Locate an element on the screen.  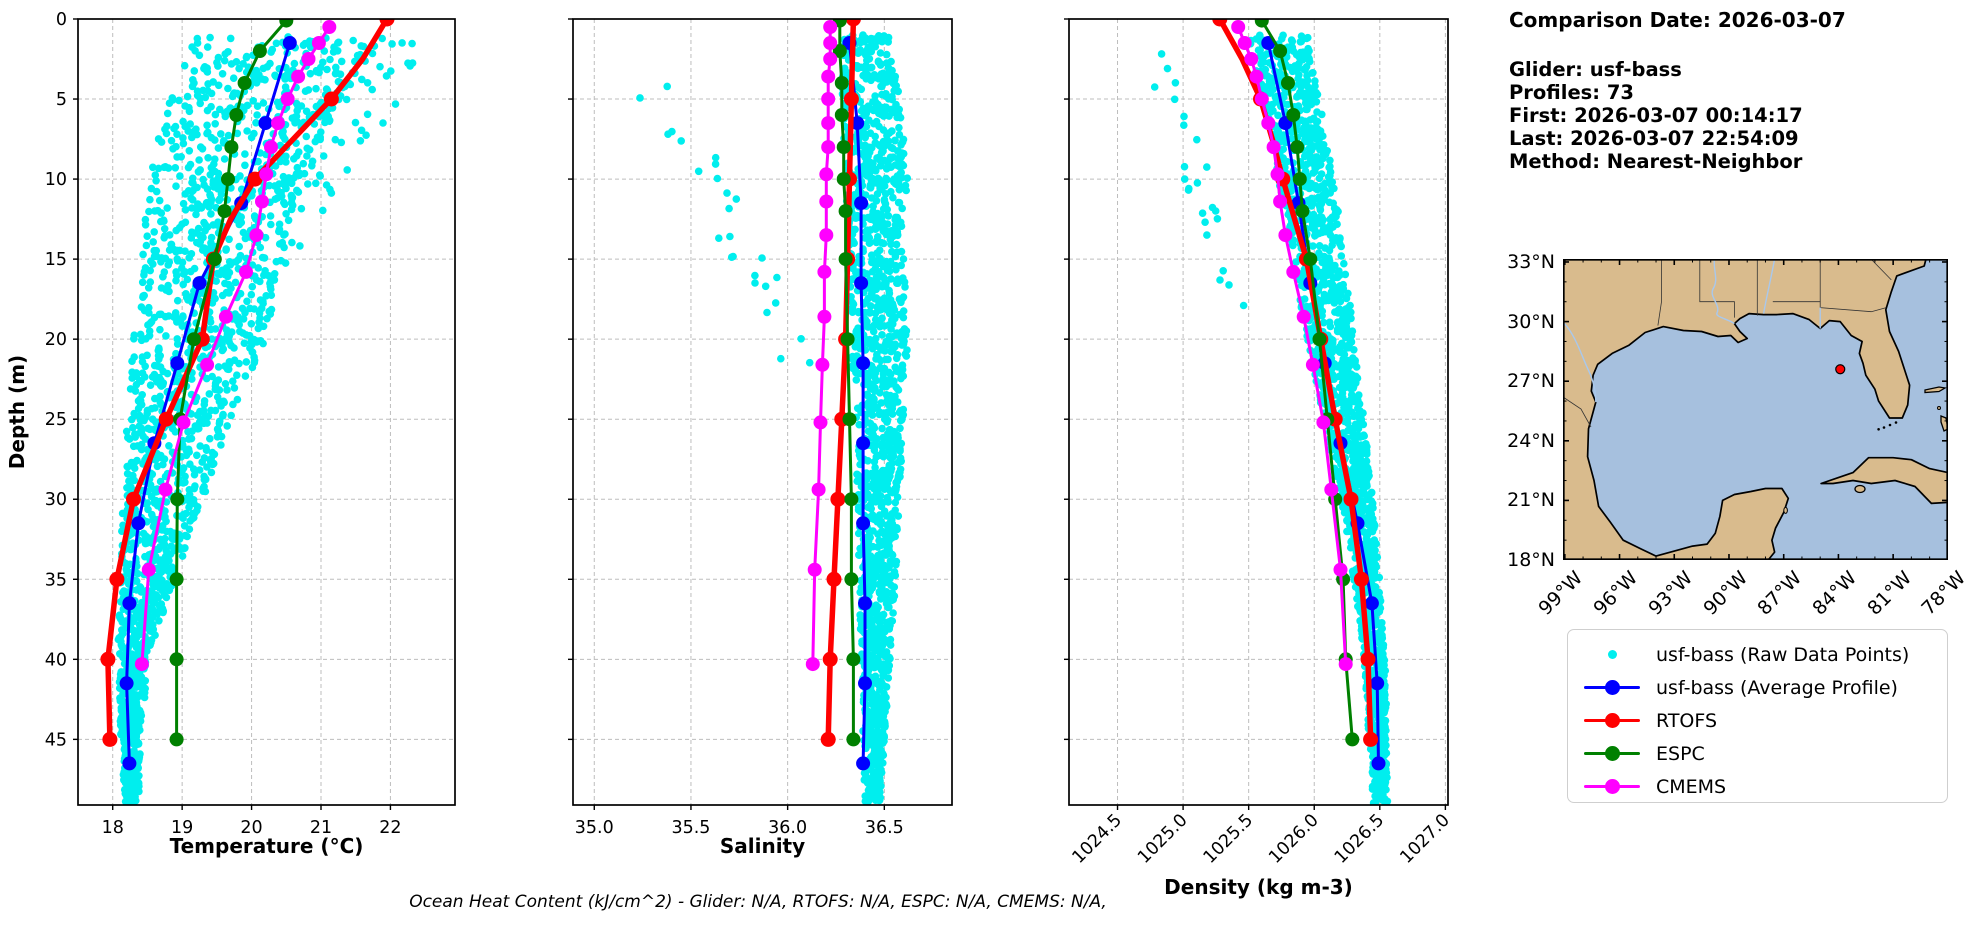
first-profile-time: First: 2026-03-07 00:14:17 is located at coordinates (1656, 115).